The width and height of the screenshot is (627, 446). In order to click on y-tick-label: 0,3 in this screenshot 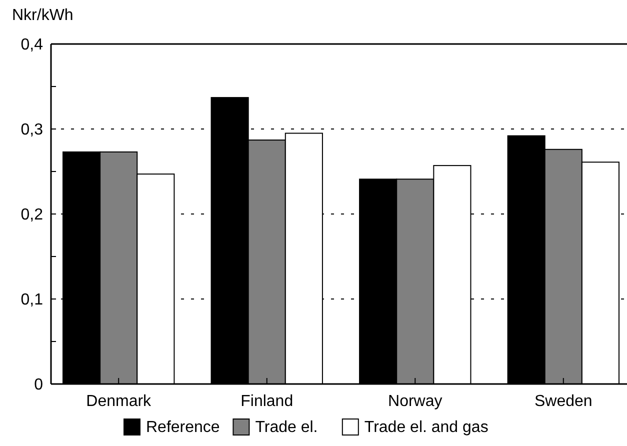, I will do `click(32, 130)`.